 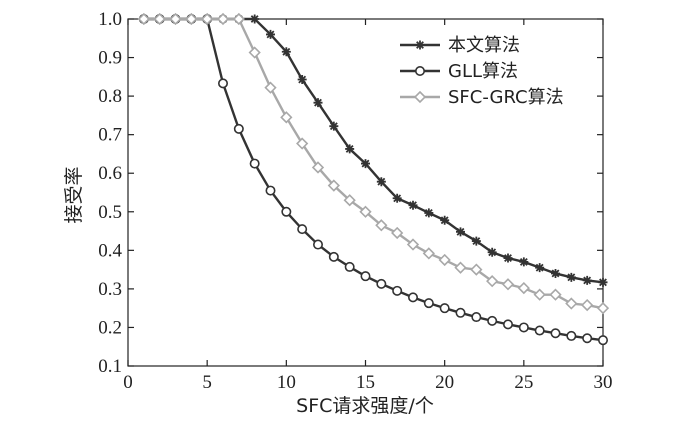 I want to click on legend-item: GLL算法, so click(x=459, y=71).